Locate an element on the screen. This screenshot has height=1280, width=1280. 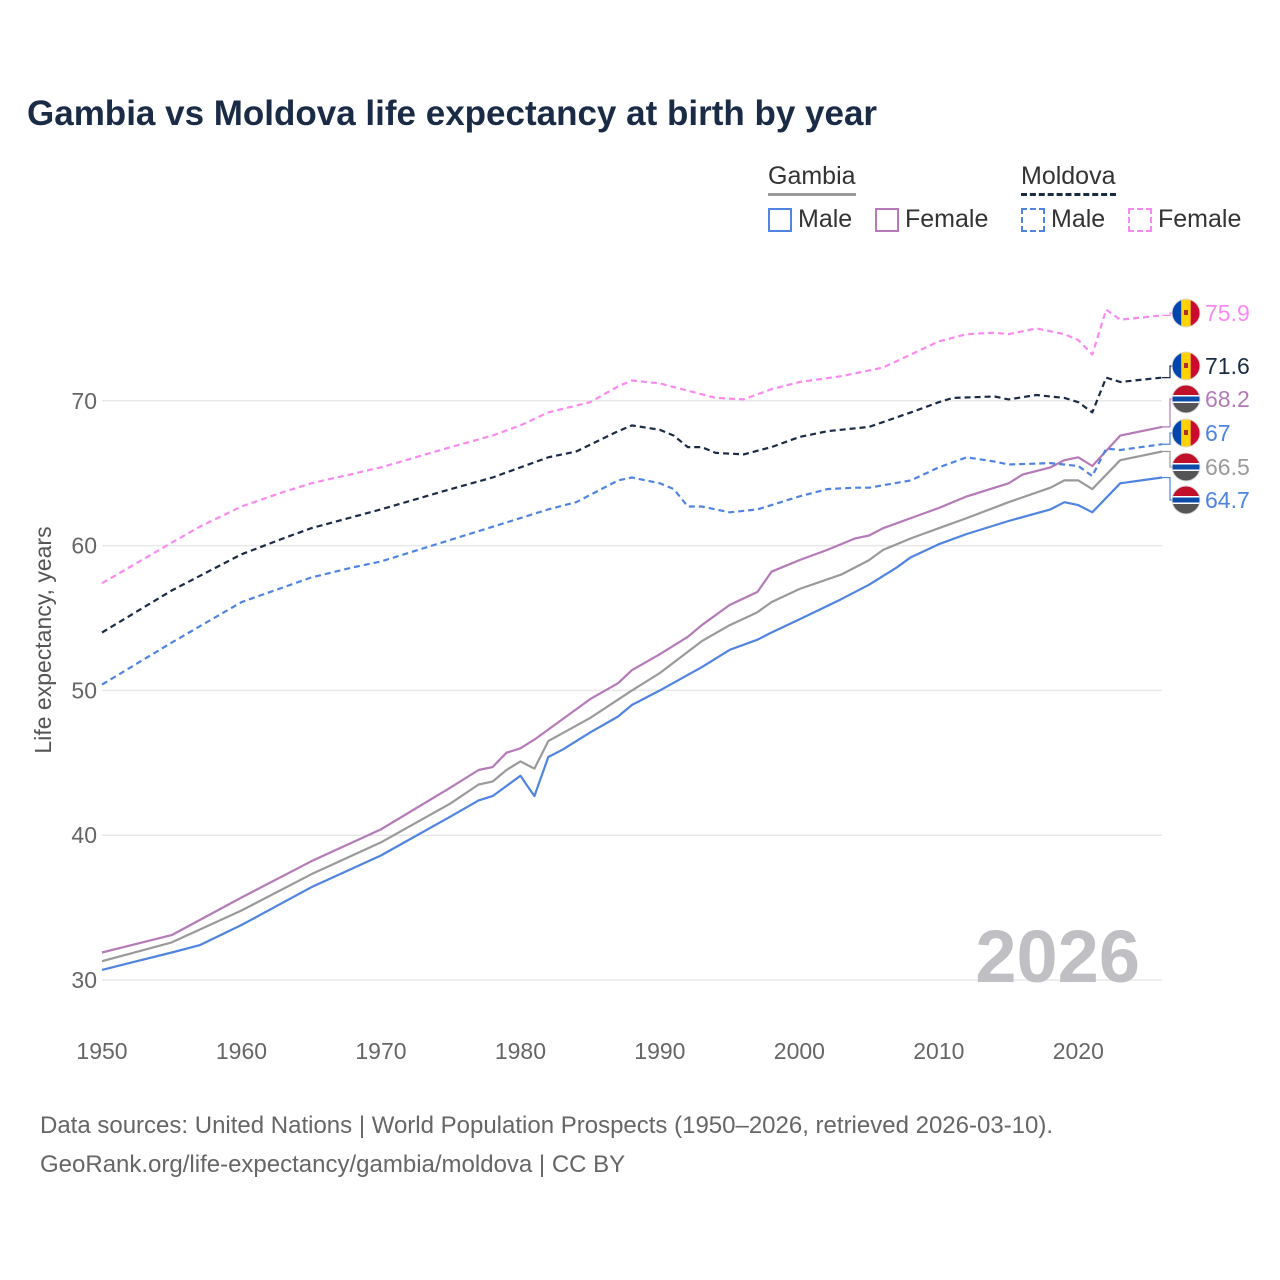
legend-group-gambia: Gambia is located at coordinates (812, 179).